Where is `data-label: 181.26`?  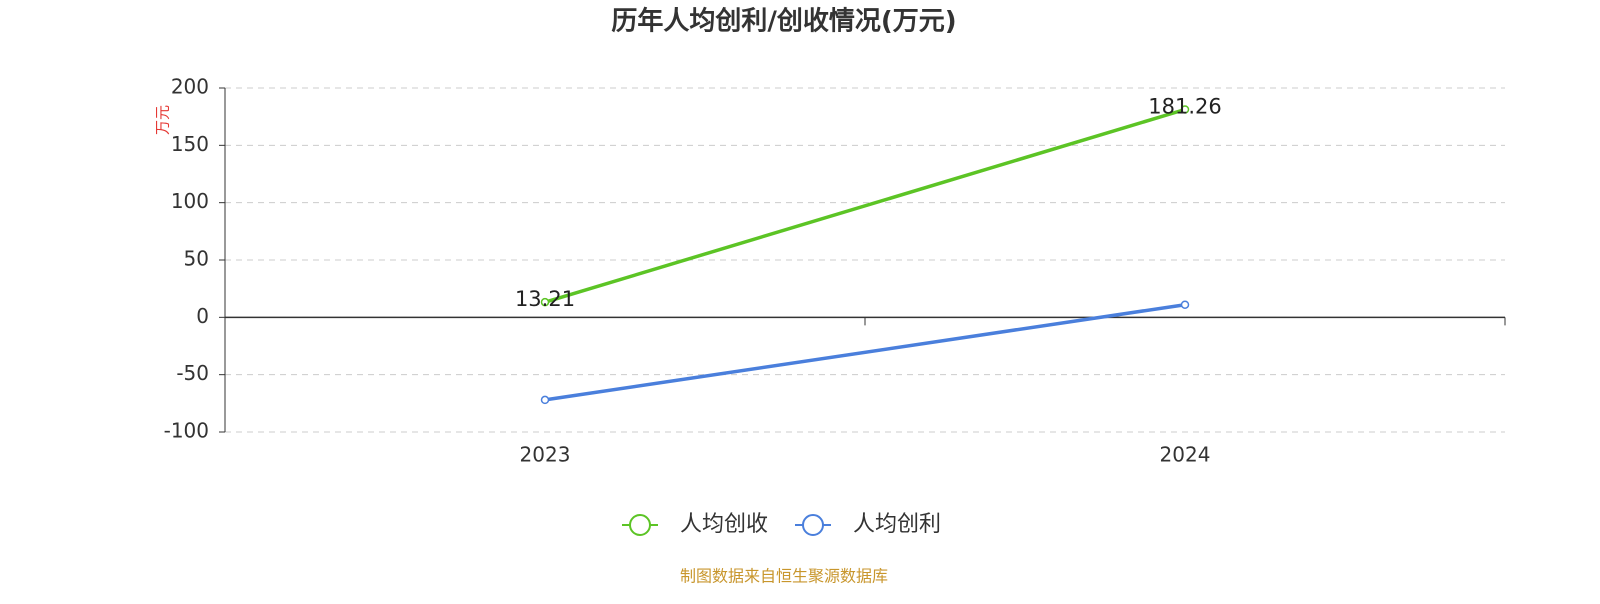 data-label: 181.26 is located at coordinates (1184, 106).